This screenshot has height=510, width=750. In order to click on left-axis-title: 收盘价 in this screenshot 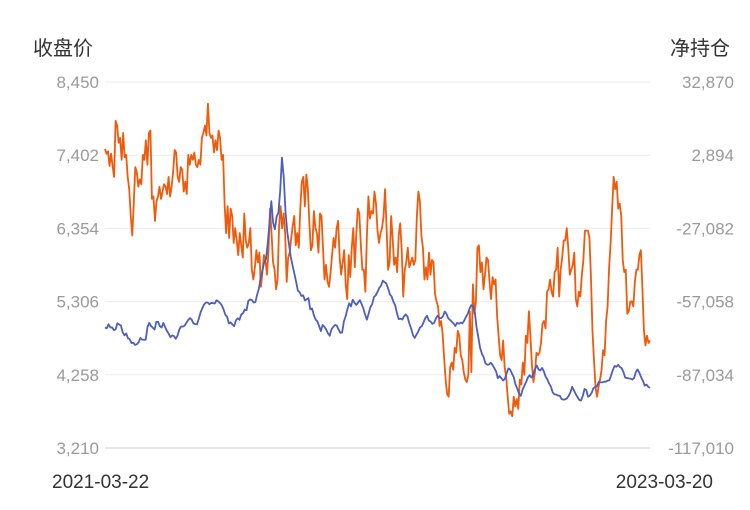, I will do `click(63, 48)`.